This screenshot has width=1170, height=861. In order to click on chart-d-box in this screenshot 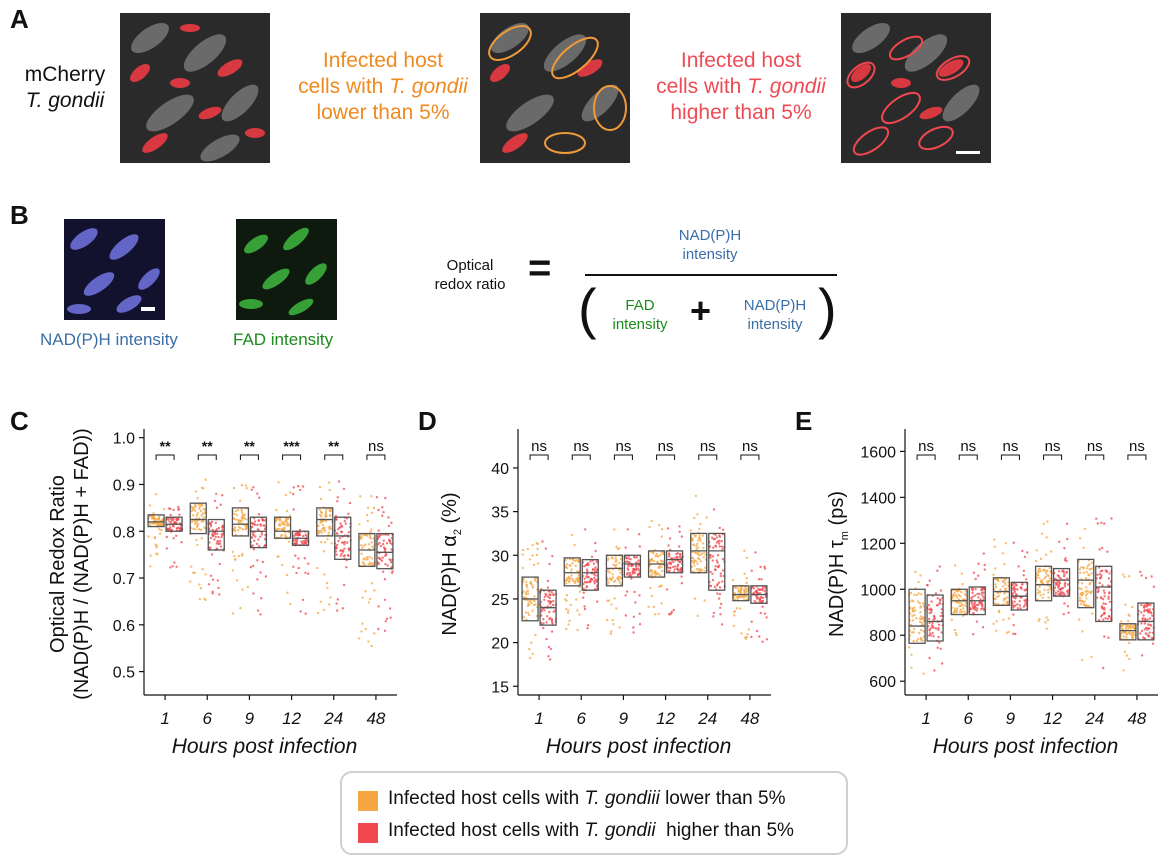, I will do `click(699, 553)`.